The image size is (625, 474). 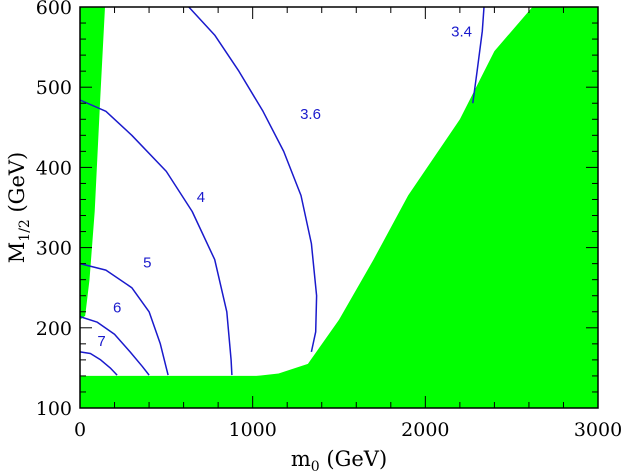 What do you see at coordinates (461, 32) in the screenshot?
I see `contour-label-3.4: 3.4` at bounding box center [461, 32].